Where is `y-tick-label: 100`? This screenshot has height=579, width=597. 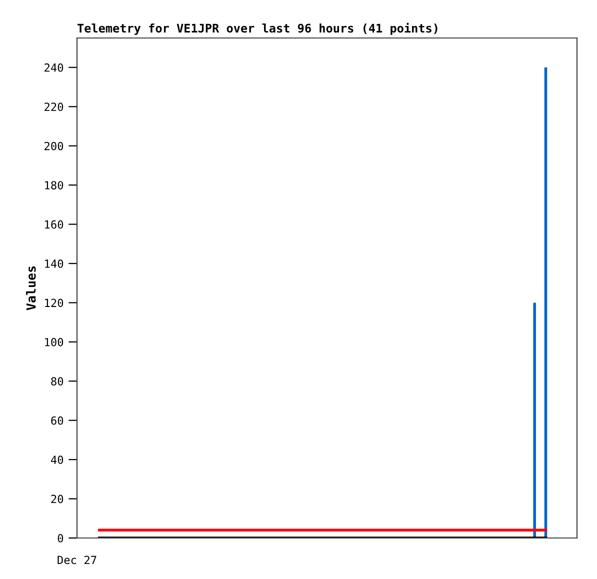 y-tick-label: 100 is located at coordinates (54, 342).